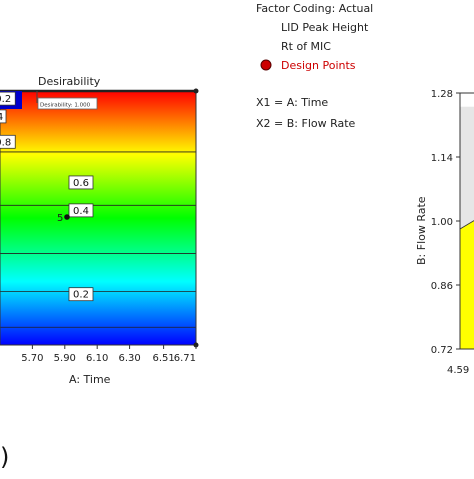 This screenshot has width=474, height=479. I want to click on contour-label: 0.6, so click(81, 183).